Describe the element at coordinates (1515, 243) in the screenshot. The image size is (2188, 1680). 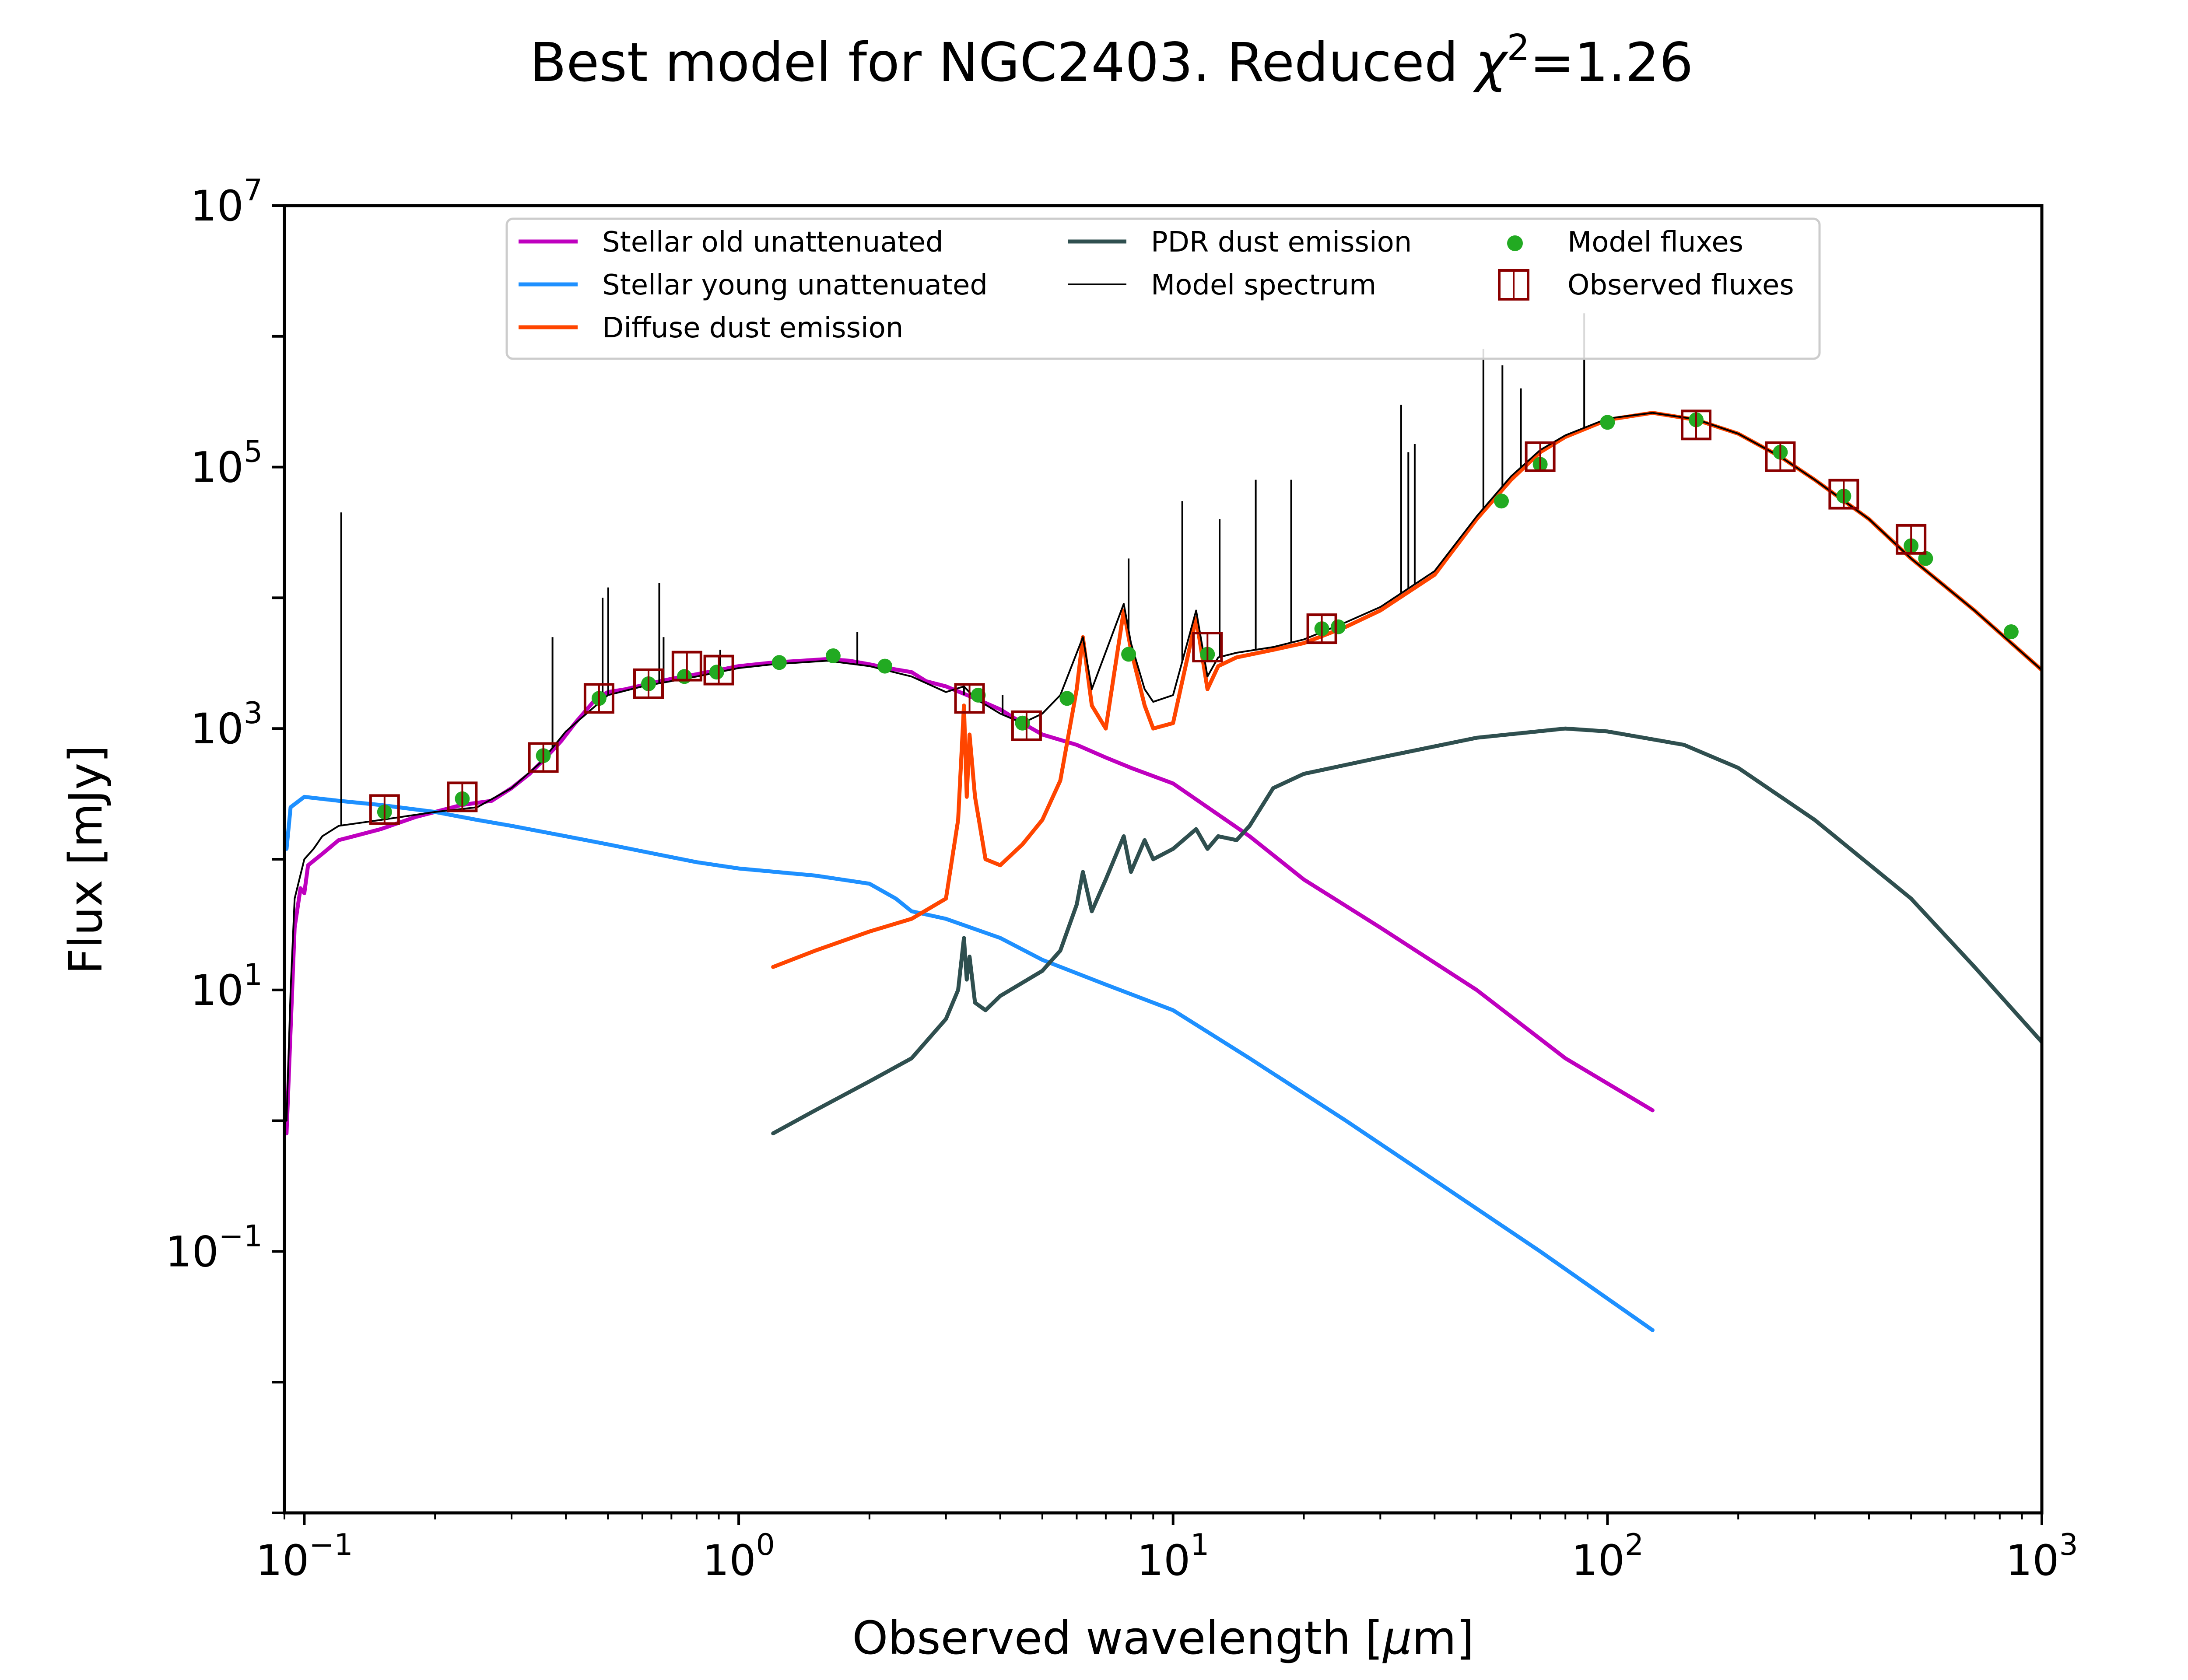
I see `legend-marker-model-fluxes` at that location.